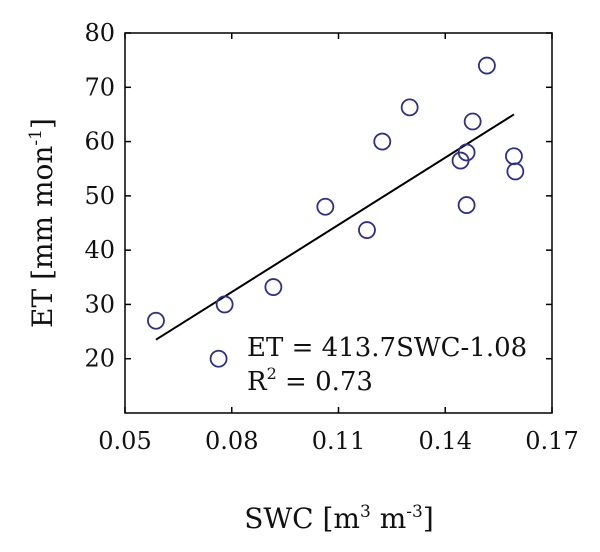  Describe the element at coordinates (99, 142) in the screenshot. I see `y-tick-label: 60` at that location.